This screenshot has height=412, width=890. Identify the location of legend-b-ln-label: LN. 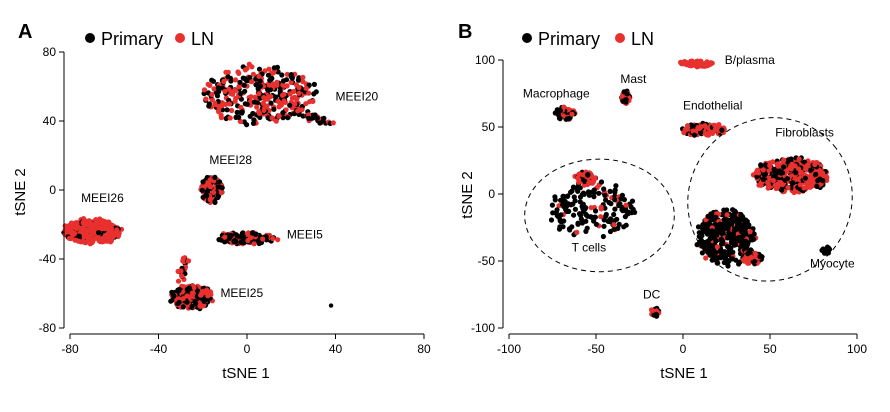
(642, 39).